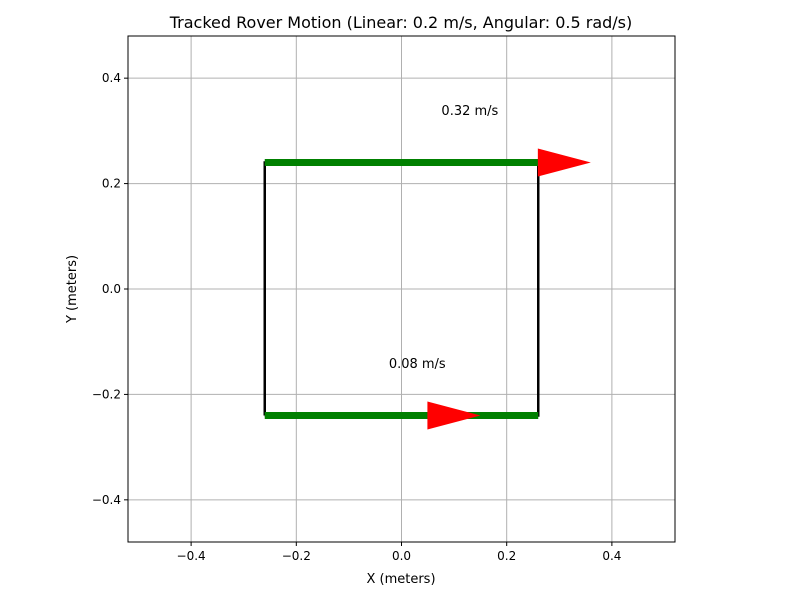 The image size is (800, 600). I want to click on x-tick-label: 0.2, so click(506, 556).